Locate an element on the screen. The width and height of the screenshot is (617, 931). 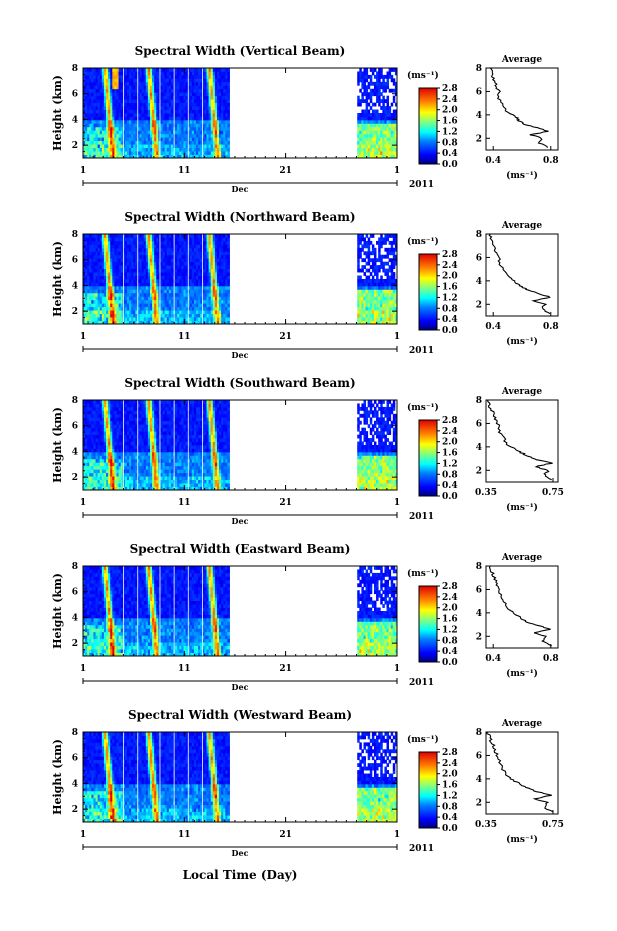
colorbar-tick-label: 0.0 is located at coordinates (450, 331).